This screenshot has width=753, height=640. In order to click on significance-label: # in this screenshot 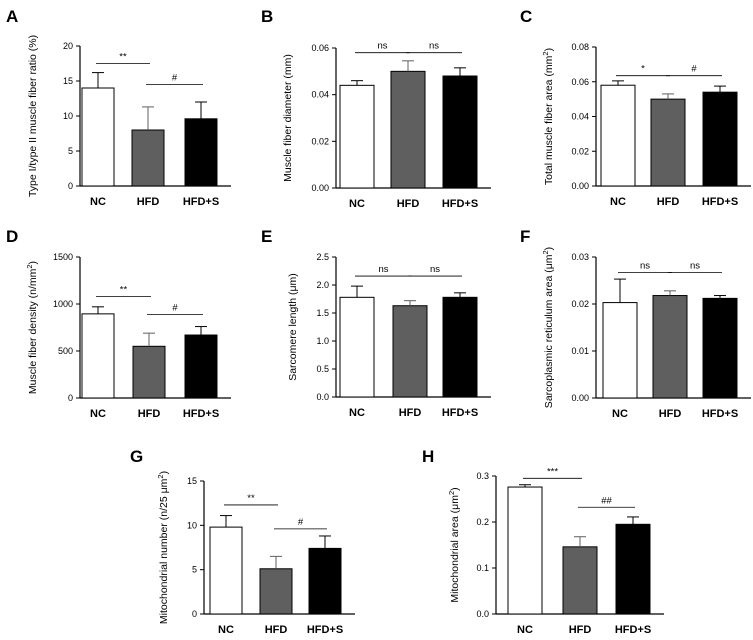, I will do `click(175, 78)`.